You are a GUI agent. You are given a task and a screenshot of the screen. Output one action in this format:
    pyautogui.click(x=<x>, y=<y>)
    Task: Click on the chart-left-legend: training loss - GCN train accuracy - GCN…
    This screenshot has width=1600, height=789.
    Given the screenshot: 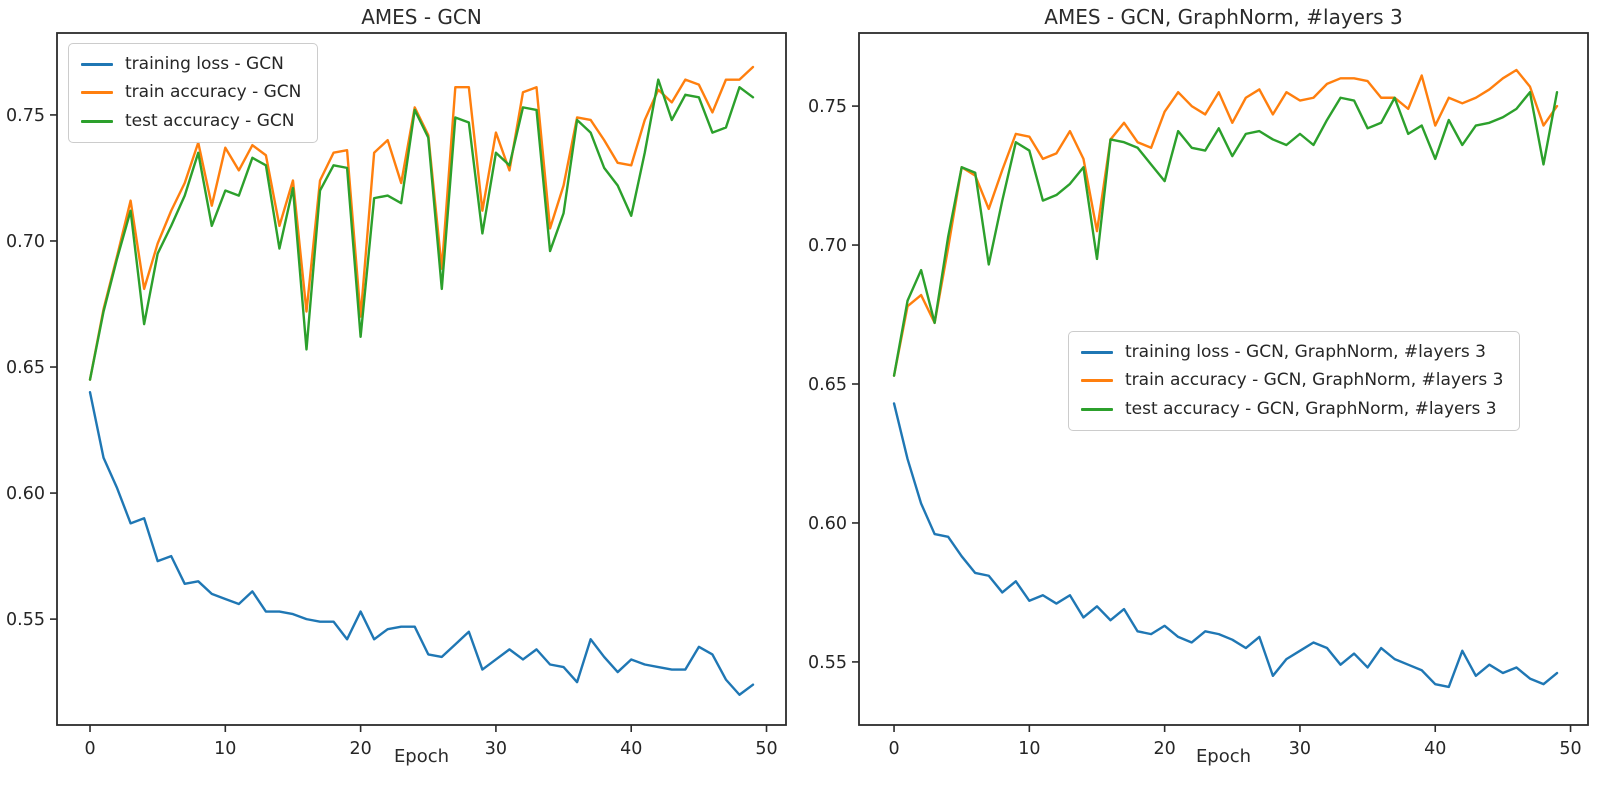 What is the action you would take?
    pyautogui.click(x=193, y=93)
    